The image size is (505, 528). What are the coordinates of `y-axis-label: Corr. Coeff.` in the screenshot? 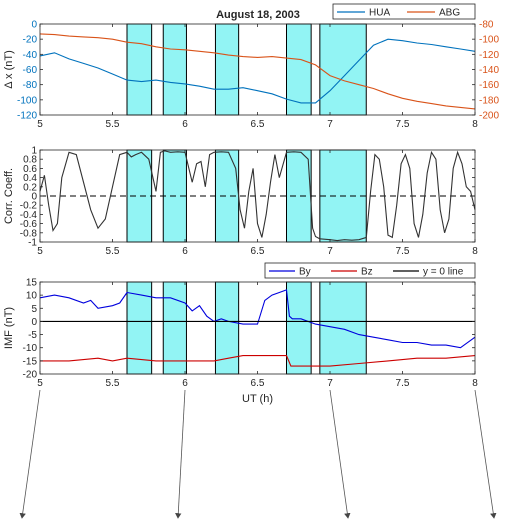 It's located at (9, 196).